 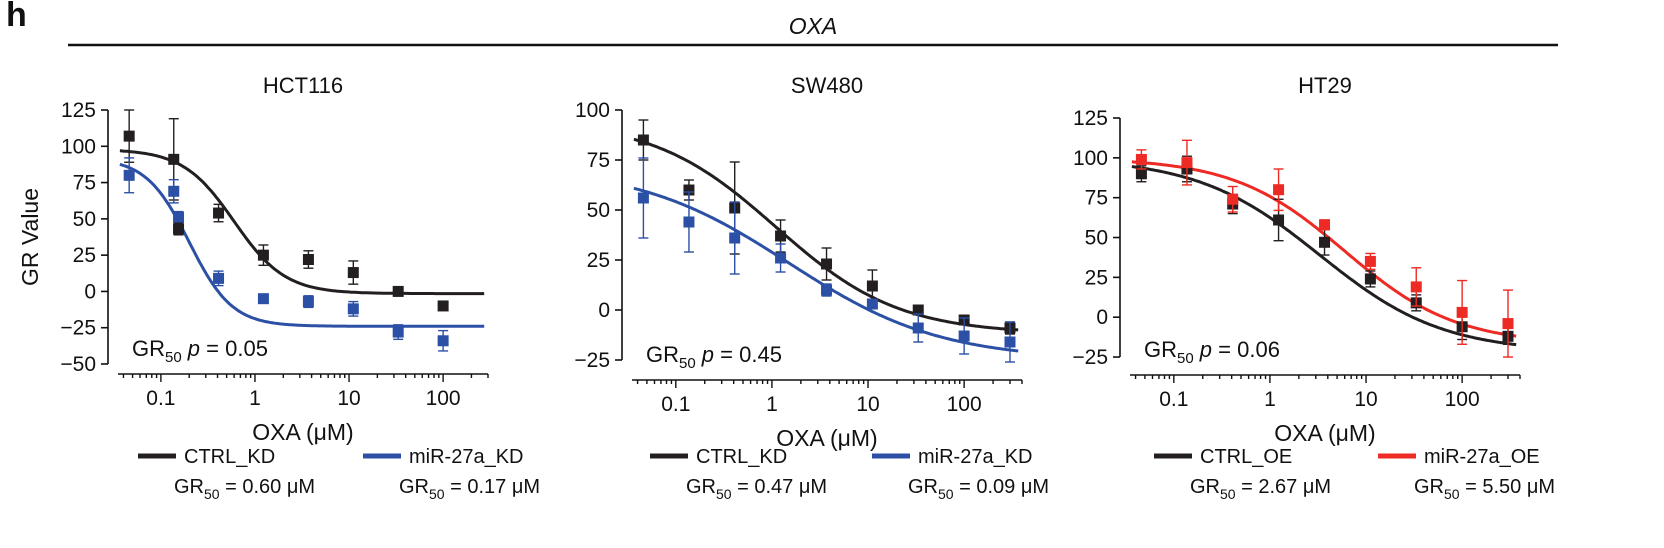 I want to click on legend-gr50: GR50 = 0.09 μM, so click(x=978, y=489).